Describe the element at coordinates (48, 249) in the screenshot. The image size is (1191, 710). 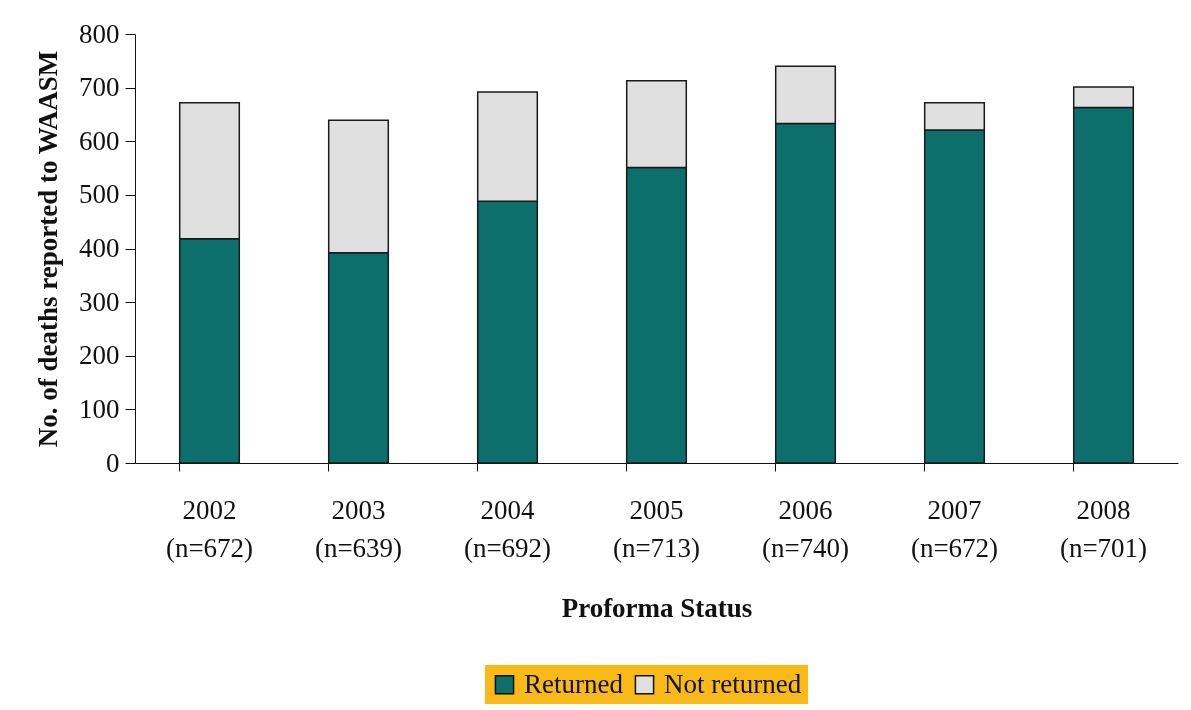
I see `y-axis-title: No. of deaths reported to WAASM` at that location.